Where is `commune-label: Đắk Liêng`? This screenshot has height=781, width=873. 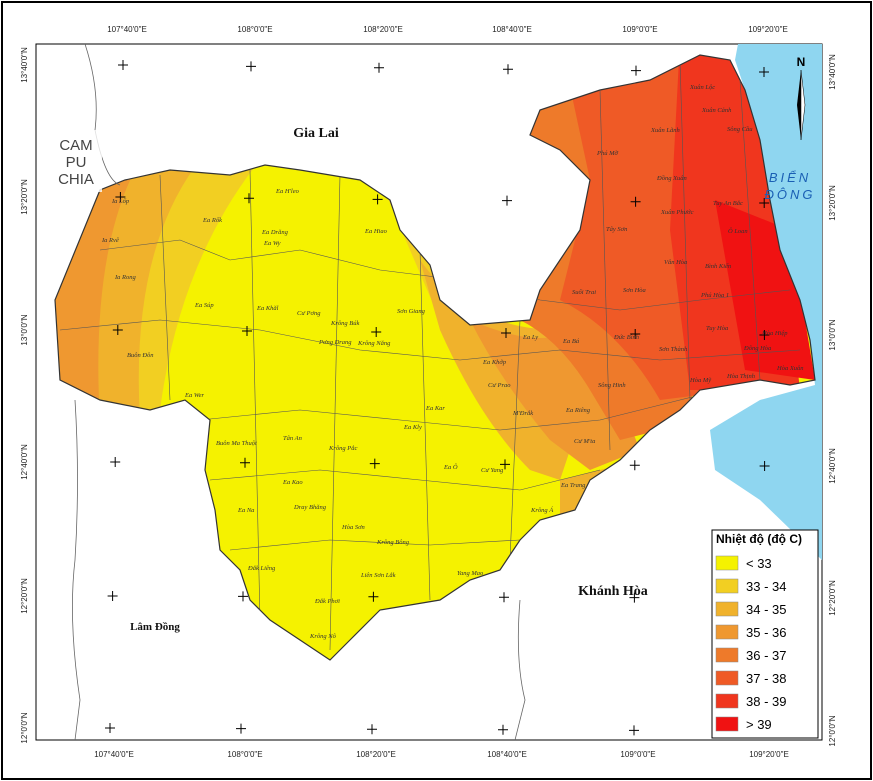 commune-label: Đắk Liêng is located at coordinates (261, 568).